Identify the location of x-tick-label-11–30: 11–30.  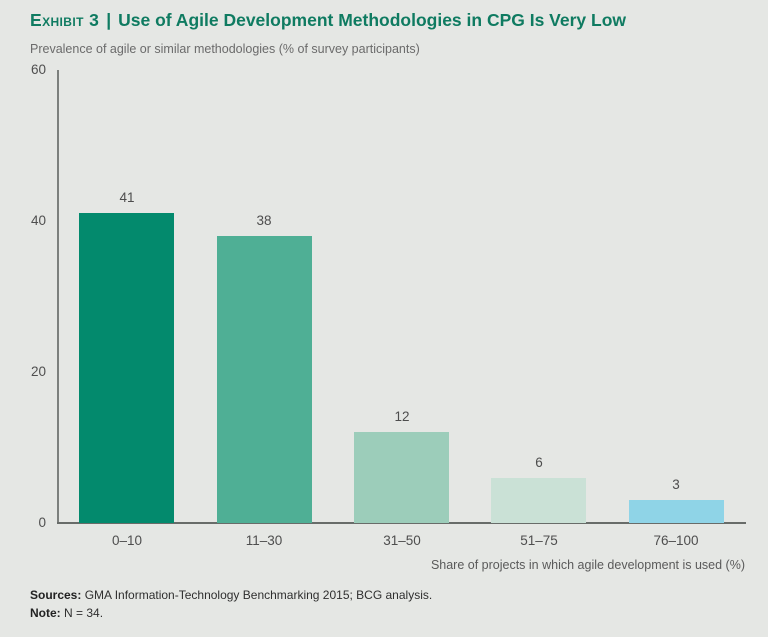
(264, 540).